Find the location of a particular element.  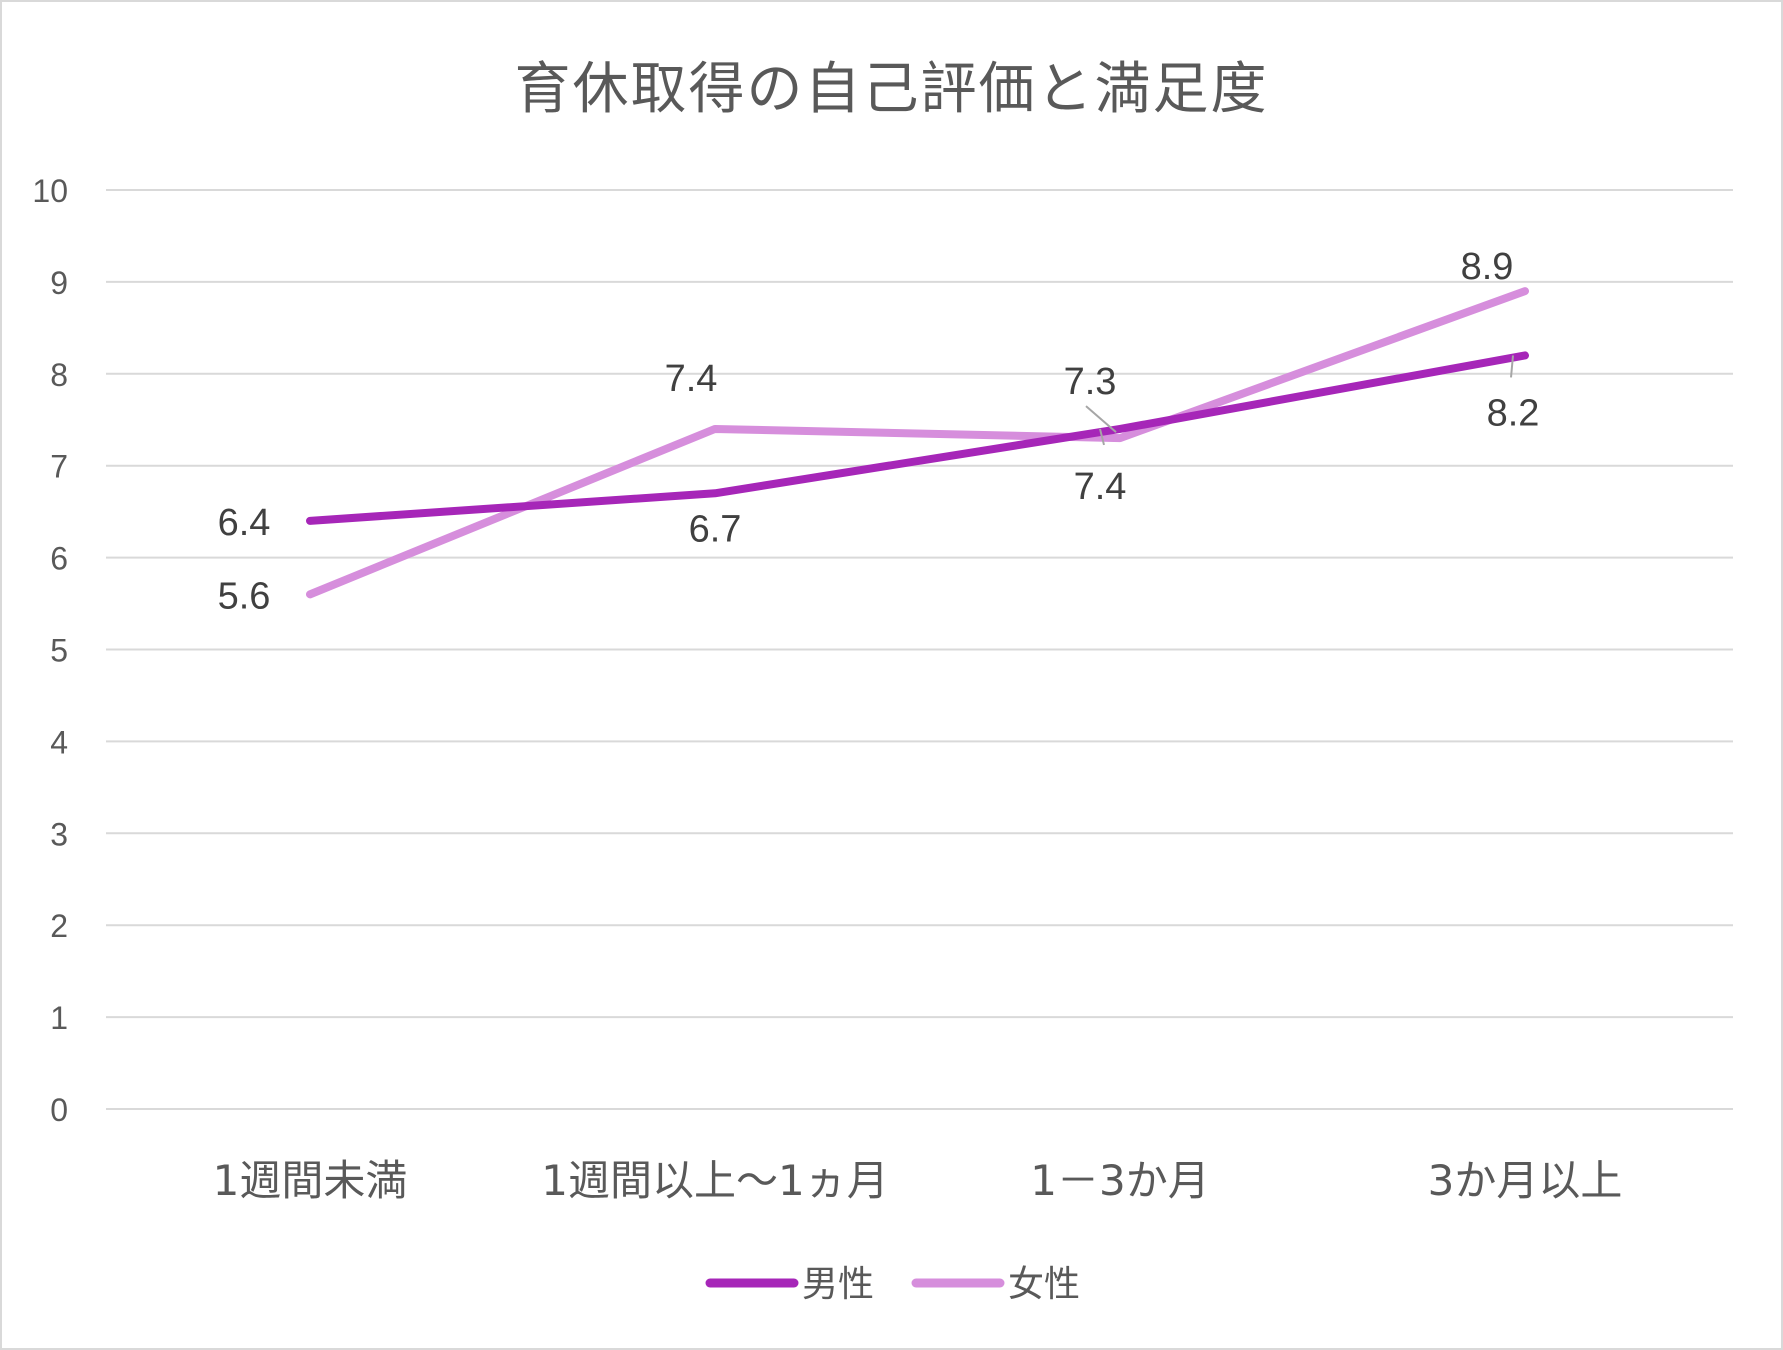

legend-label: 女性 is located at coordinates (1044, 1284).